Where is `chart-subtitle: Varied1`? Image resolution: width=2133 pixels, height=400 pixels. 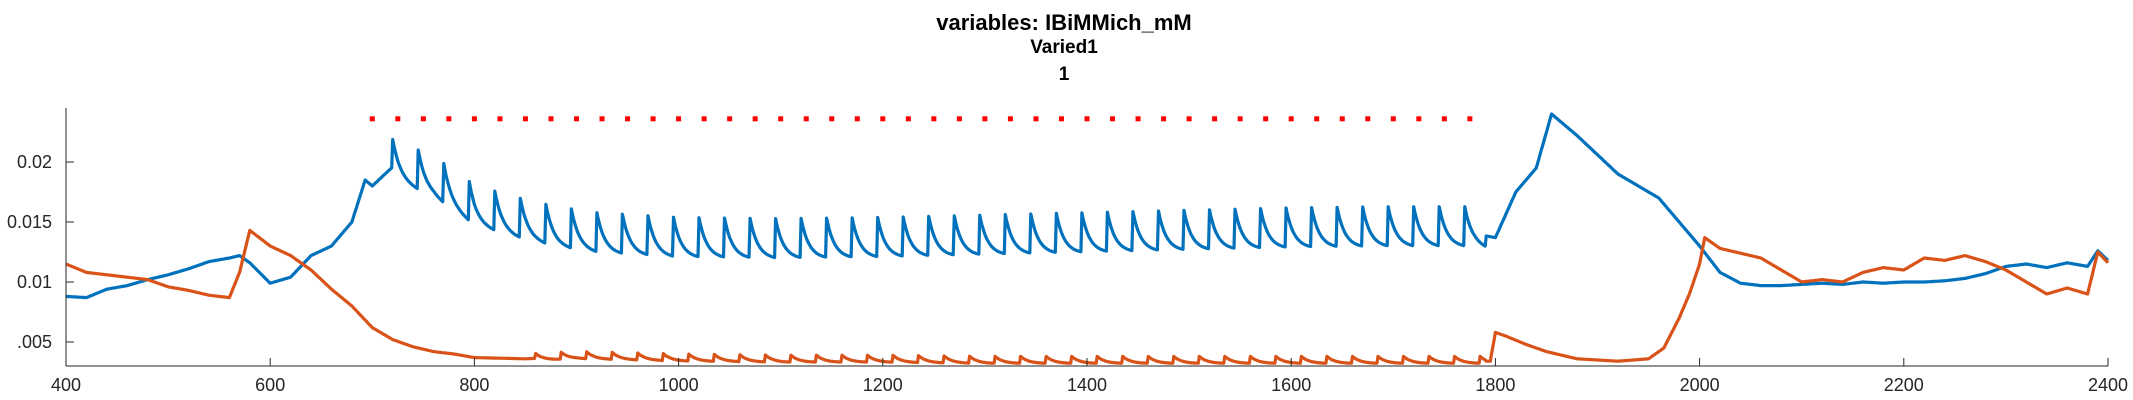 chart-subtitle: Varied1 is located at coordinates (1064, 47).